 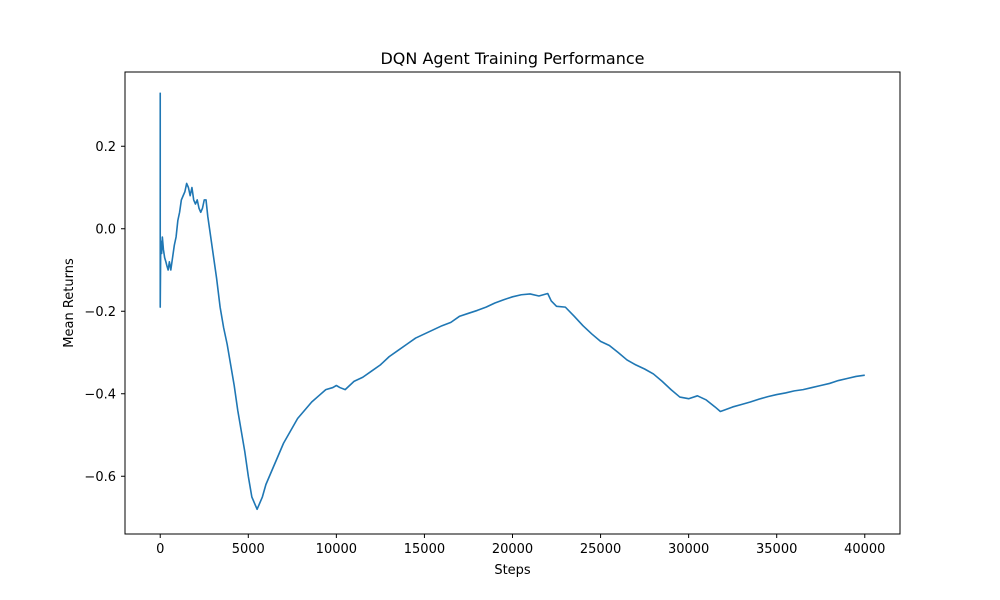 What do you see at coordinates (105, 229) in the screenshot?
I see `y-tick-label: 0.0` at bounding box center [105, 229].